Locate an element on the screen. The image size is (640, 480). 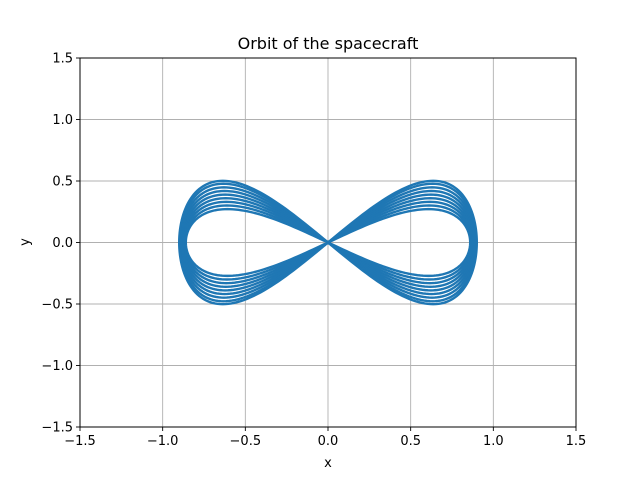
x-tick-label: 0.0 is located at coordinates (328, 441).